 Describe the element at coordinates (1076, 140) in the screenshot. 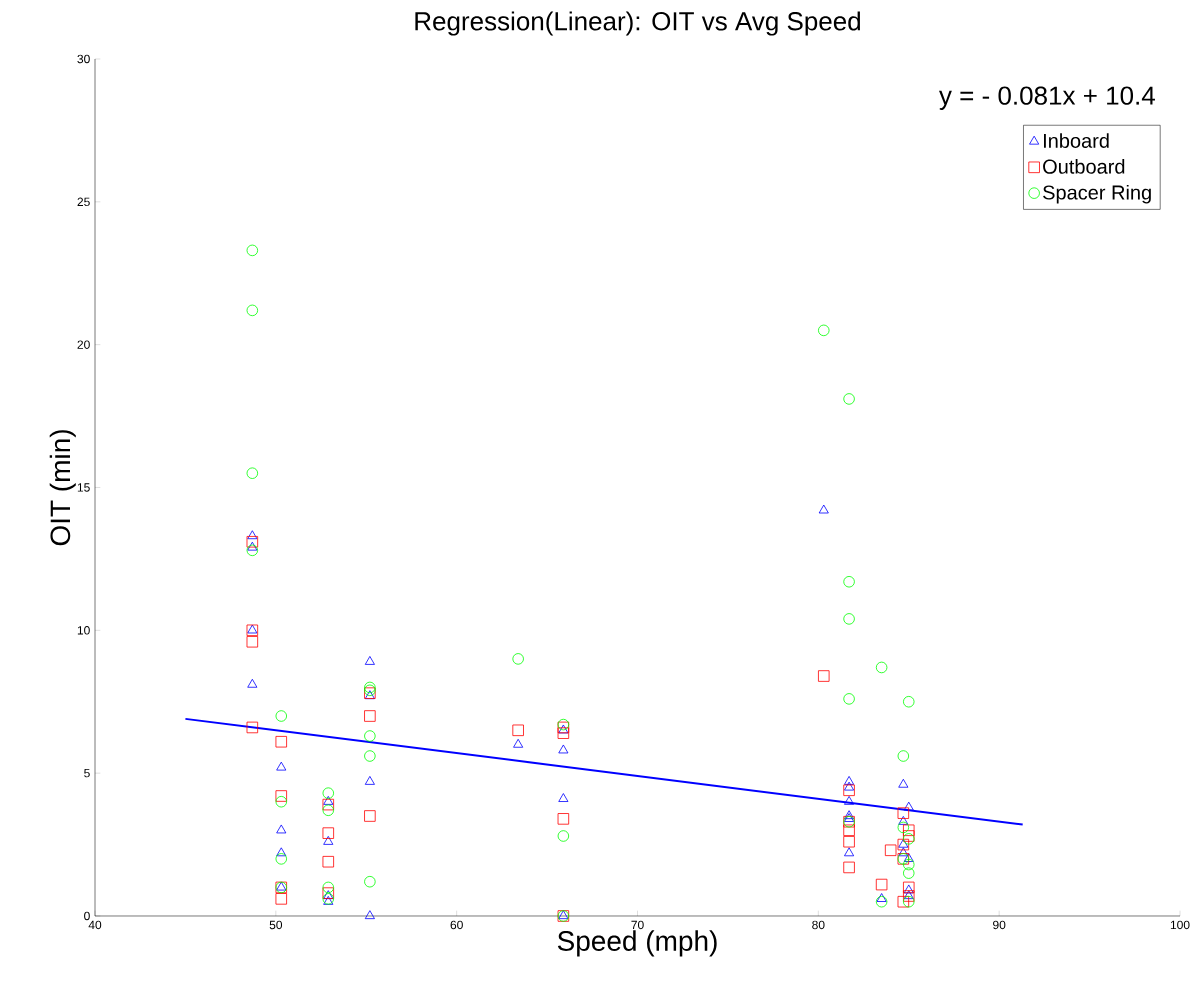

I see `legend-label: Inboard` at that location.